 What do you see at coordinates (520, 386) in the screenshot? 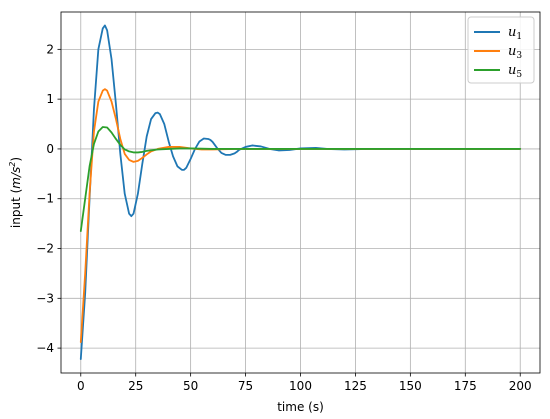
I see `x-tick-label: 200` at bounding box center [520, 386].